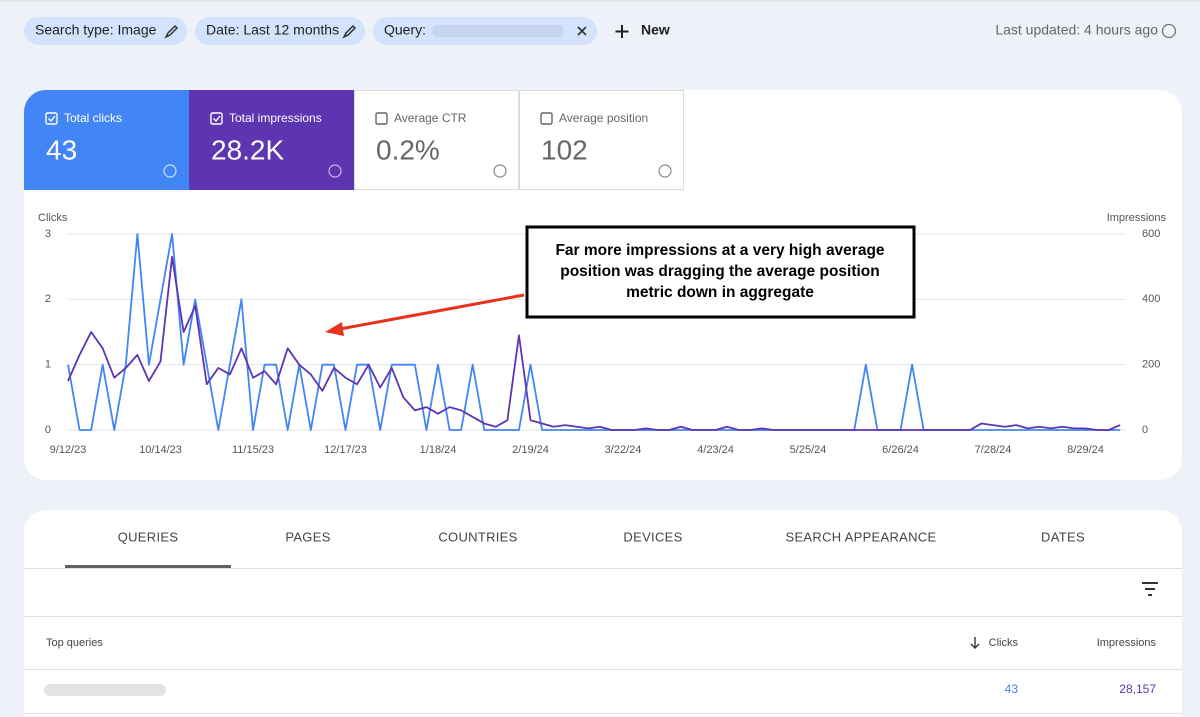 Image resolution: width=1200 pixels, height=717 pixels. Describe the element at coordinates (1151, 234) in the screenshot. I see `y2-tick-label: 600` at that location.